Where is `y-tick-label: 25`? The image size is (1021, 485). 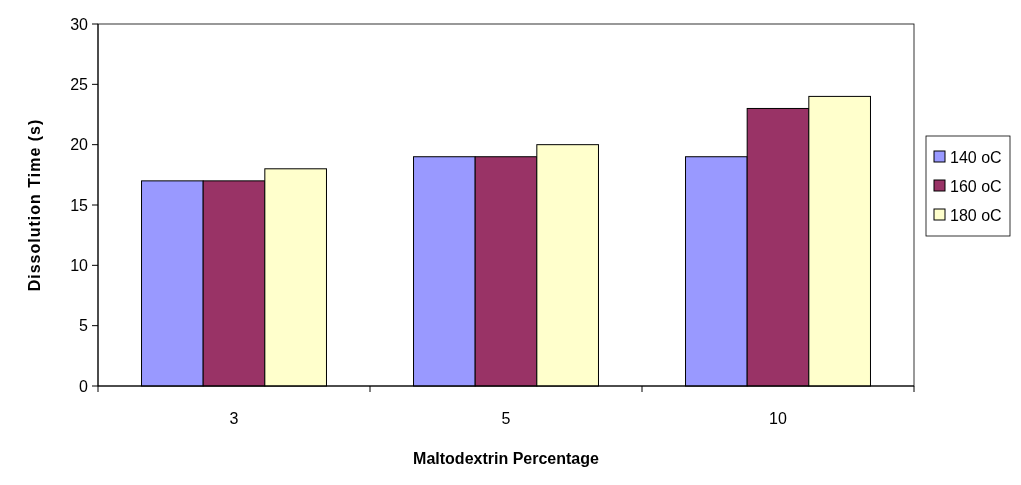 y-tick-label: 25 is located at coordinates (79, 84).